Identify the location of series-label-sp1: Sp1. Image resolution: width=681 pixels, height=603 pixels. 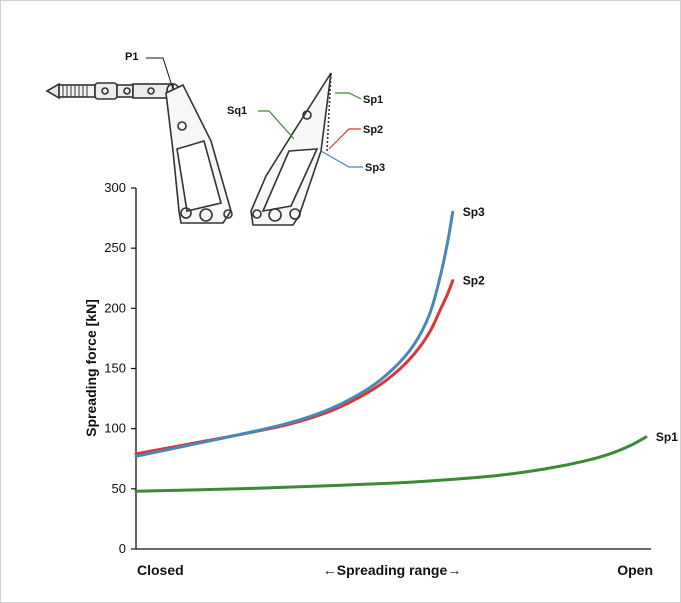
(667, 437).